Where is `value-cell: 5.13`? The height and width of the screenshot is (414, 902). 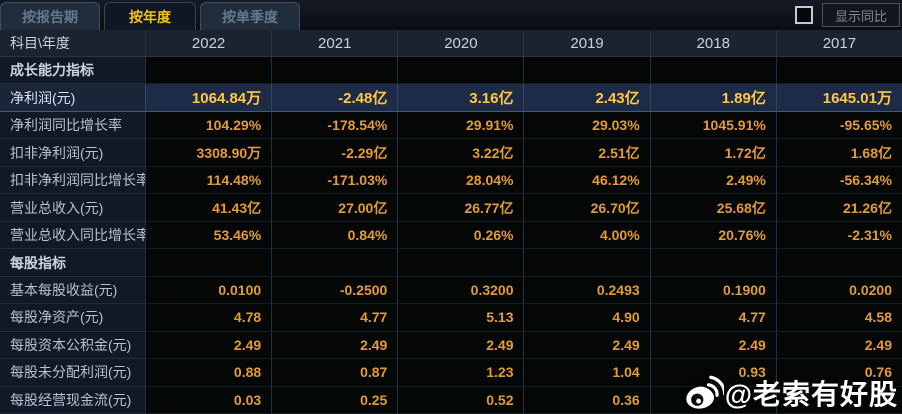 value-cell: 5.13 is located at coordinates (460, 318).